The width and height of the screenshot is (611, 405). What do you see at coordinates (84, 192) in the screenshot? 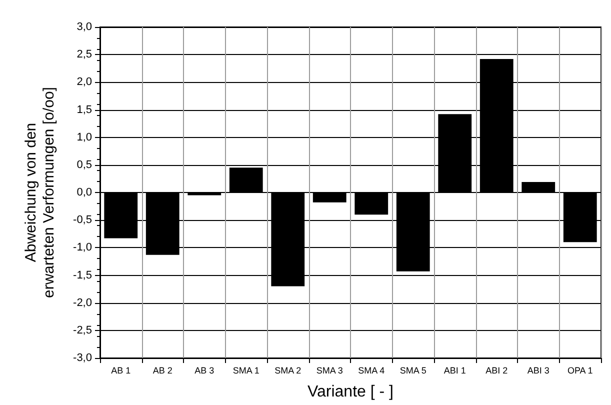
I see `y-tick-label: 0,0` at bounding box center [84, 192].